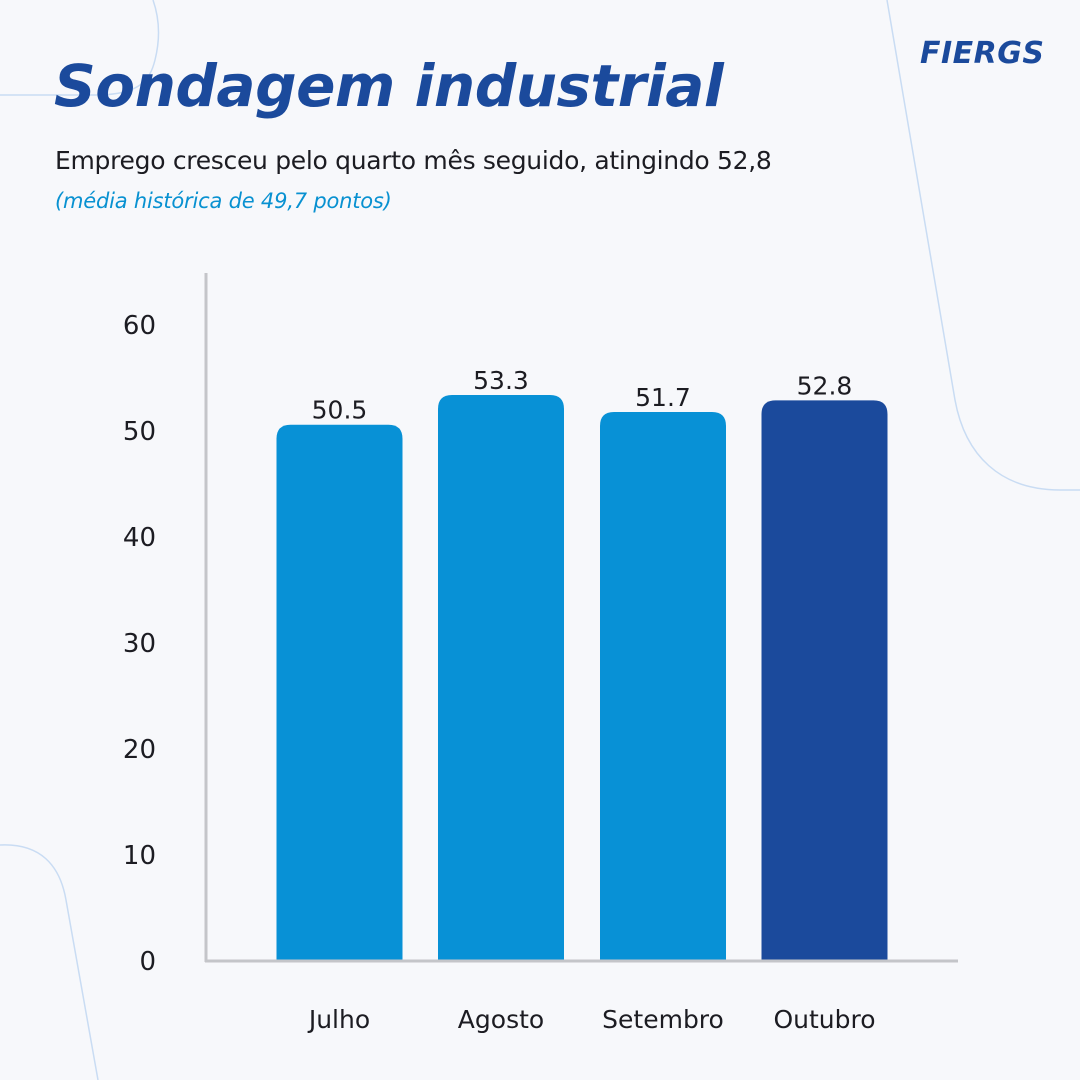  Describe the element at coordinates (139, 750) in the screenshot. I see `y-tick-label: 20` at that location.